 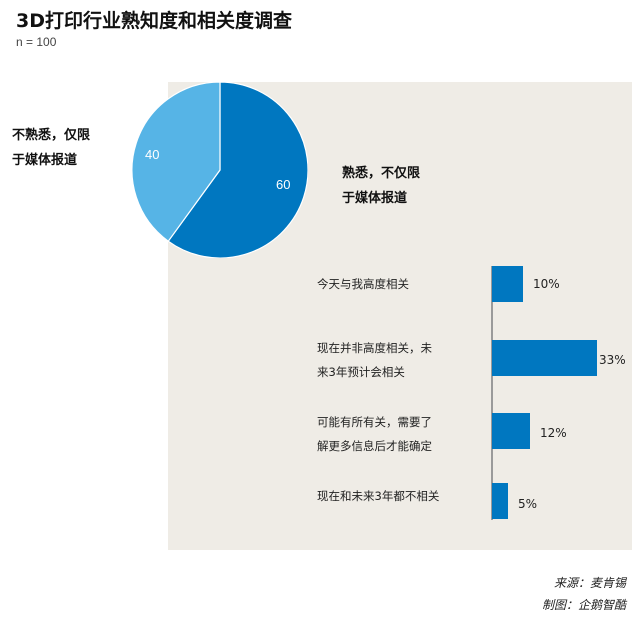 I want to click on bar-label-1: 今天与我高度相关, so click(x=399, y=284).